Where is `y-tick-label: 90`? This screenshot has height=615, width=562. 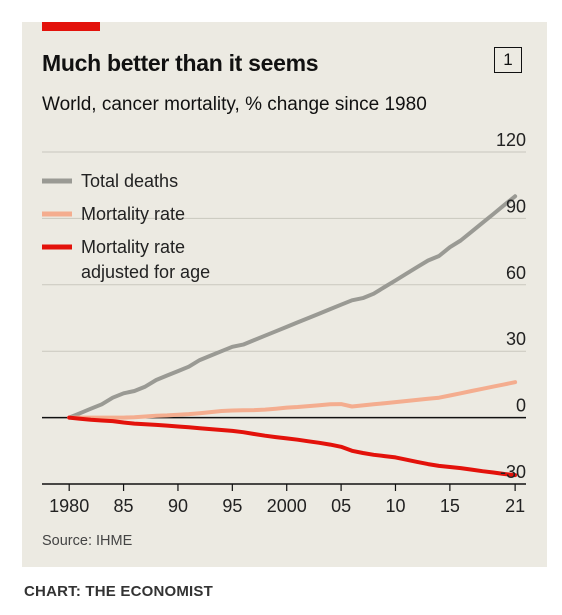
y-tick-label: 90 is located at coordinates (516, 206).